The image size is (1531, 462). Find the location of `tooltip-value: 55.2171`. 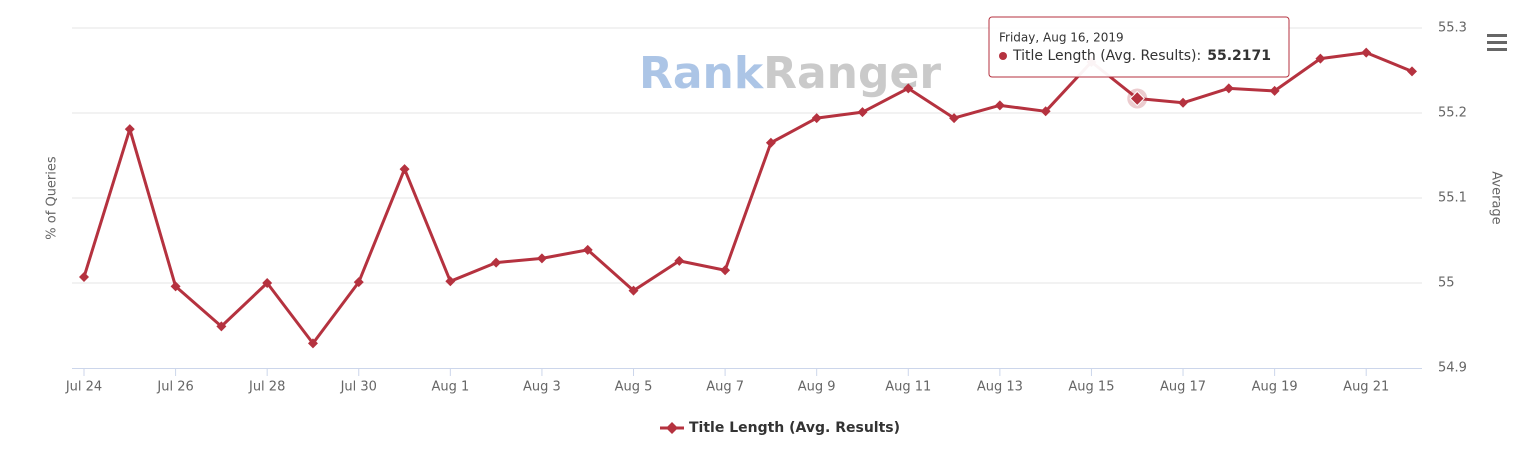

tooltip-value: 55.2171 is located at coordinates (1239, 56).